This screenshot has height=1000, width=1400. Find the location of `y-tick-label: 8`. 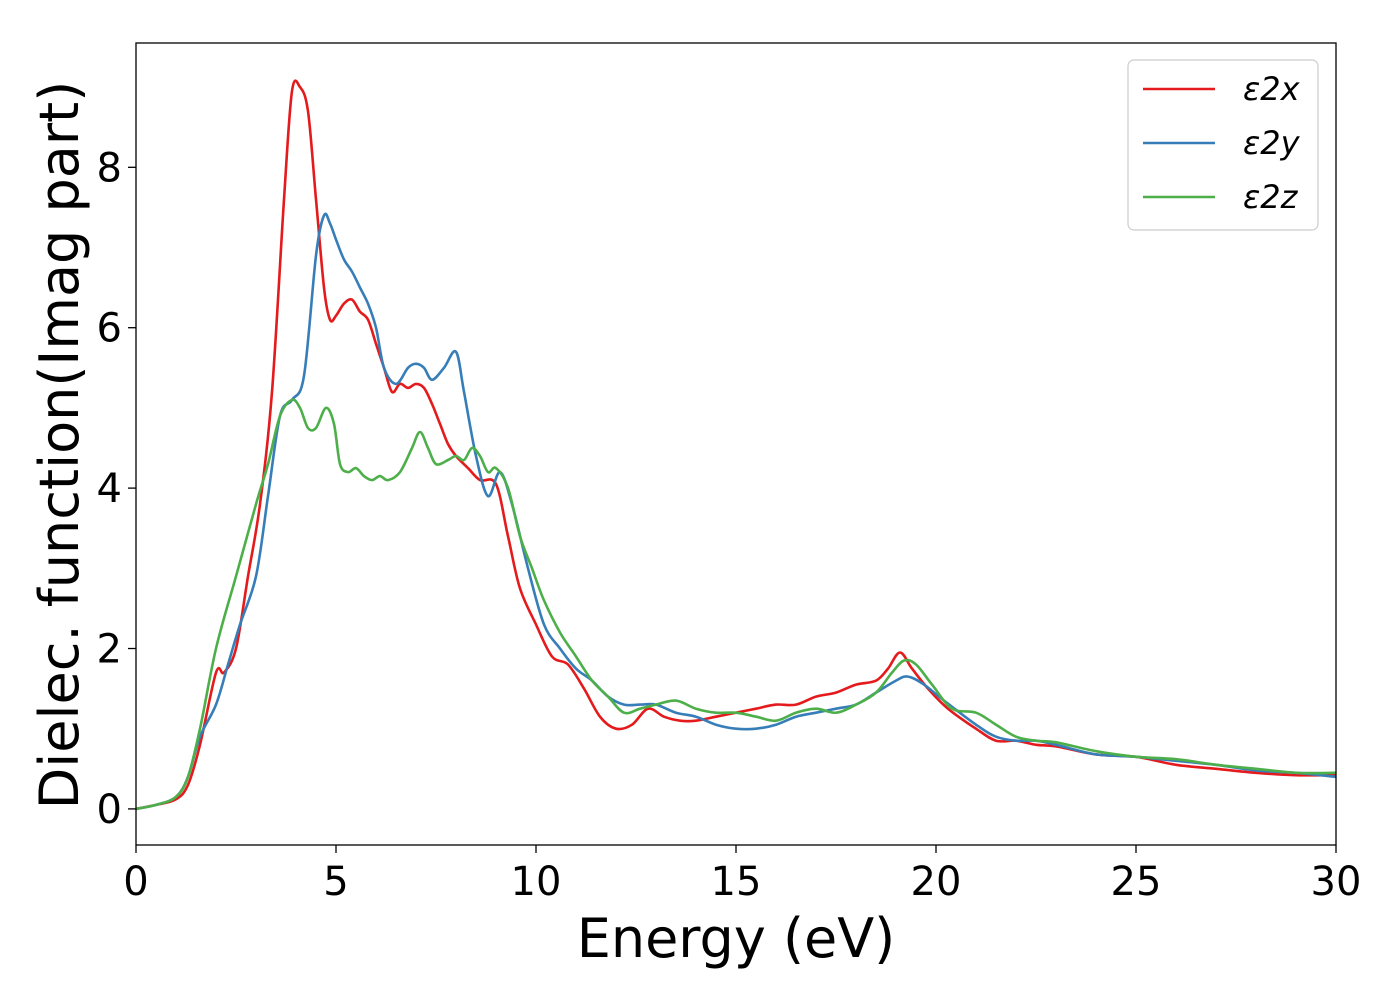

y-tick-label: 8 is located at coordinates (109, 168).